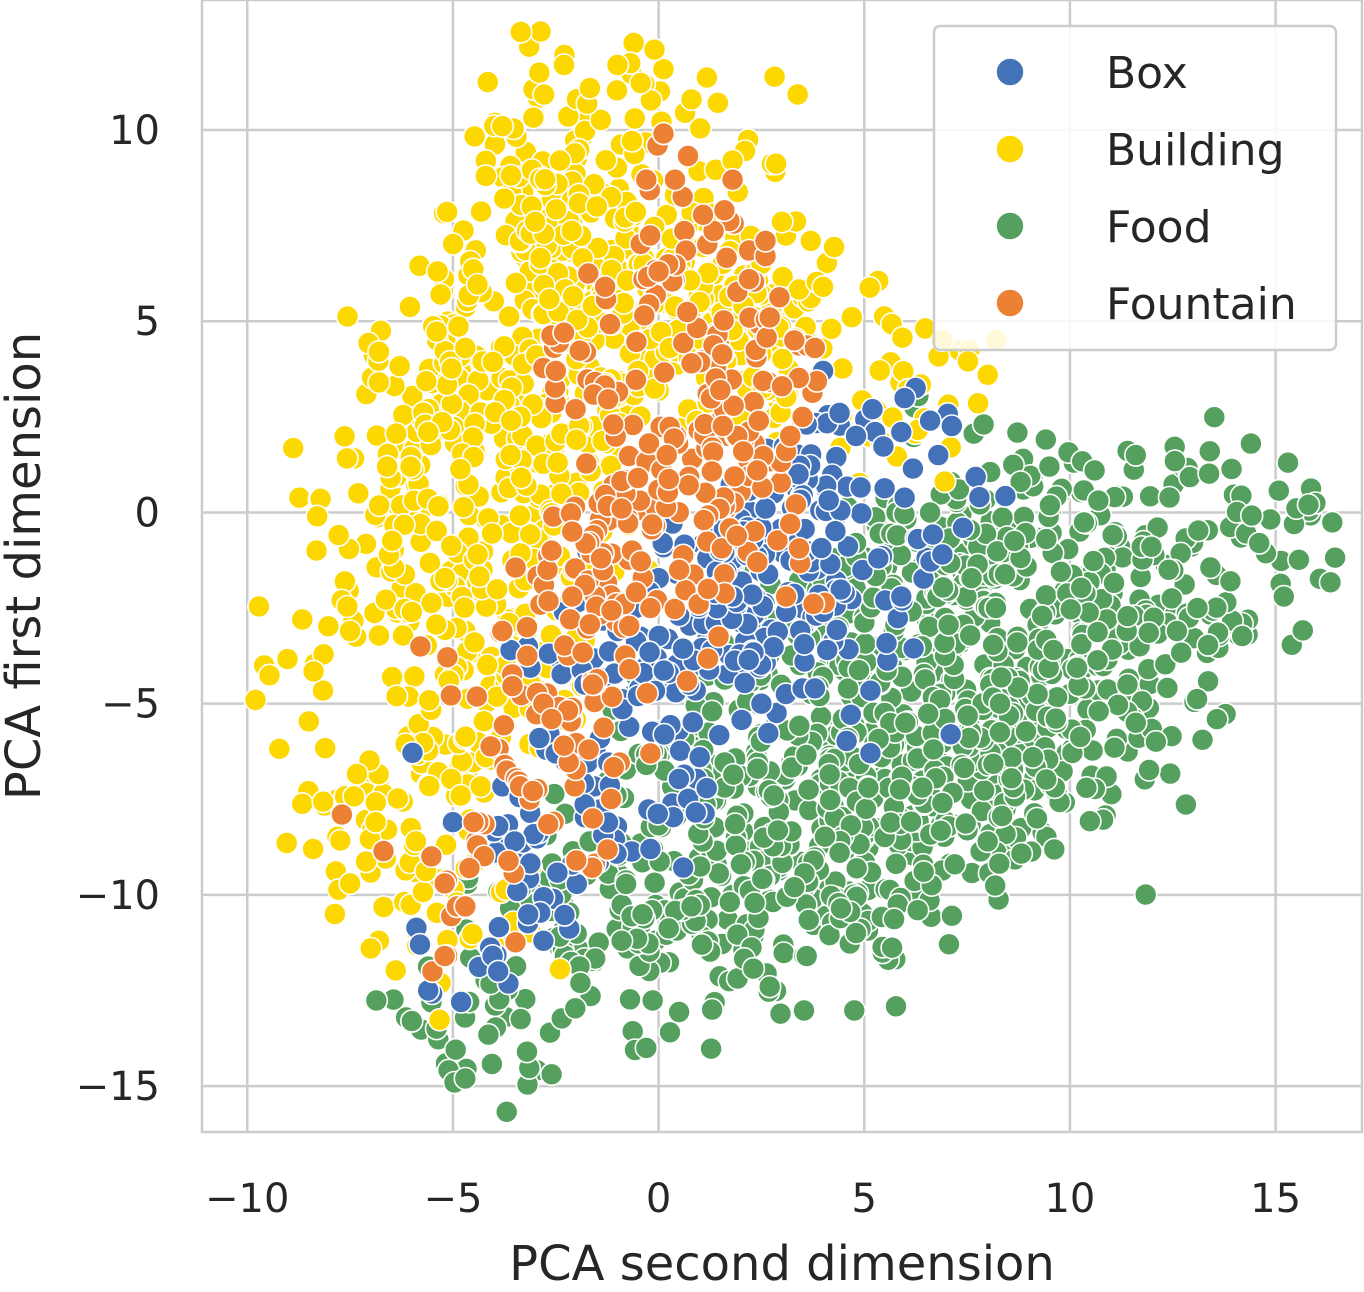  Describe the element at coordinates (1069, 1199) in the screenshot. I see `x-tick-label: 10` at that location.